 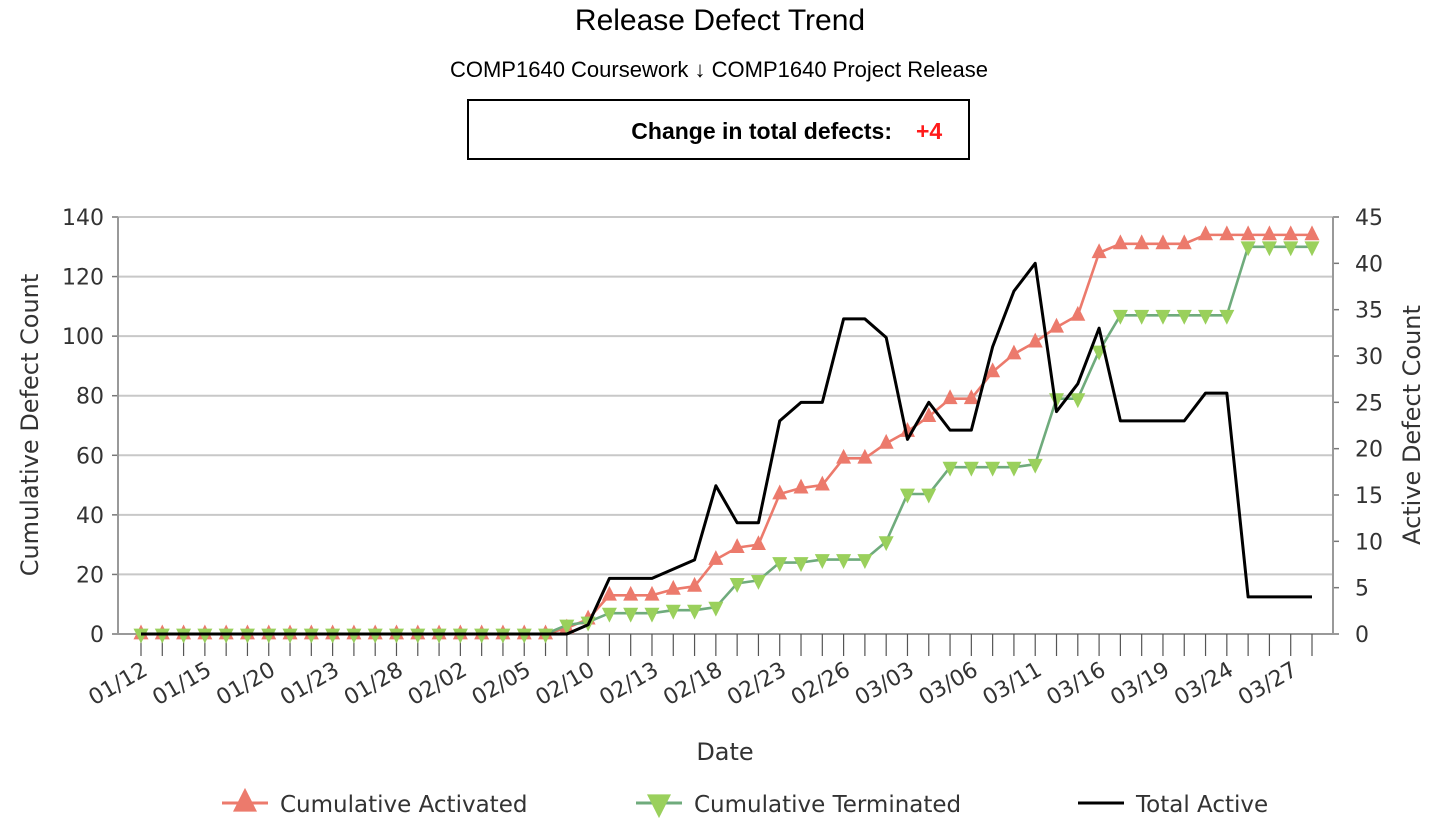 I want to click on y-right-tick-label: 0, so click(x=1362, y=635).